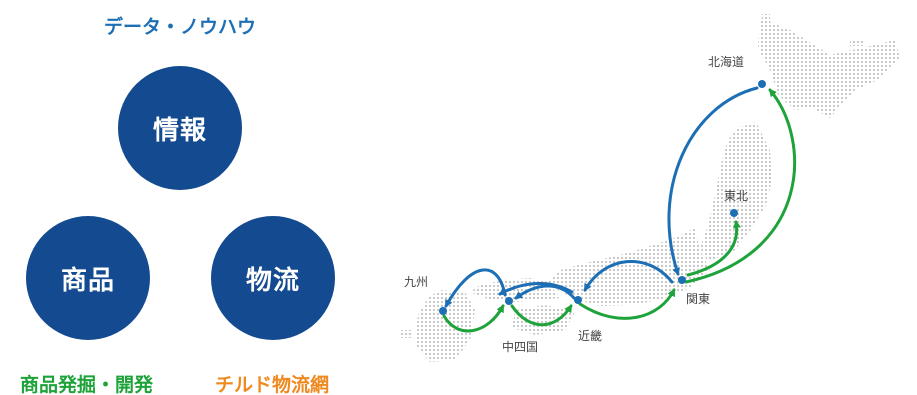 The height and width of the screenshot is (395, 917). What do you see at coordinates (726, 61) in the screenshot?
I see `hokkaido-label: 北海道` at bounding box center [726, 61].